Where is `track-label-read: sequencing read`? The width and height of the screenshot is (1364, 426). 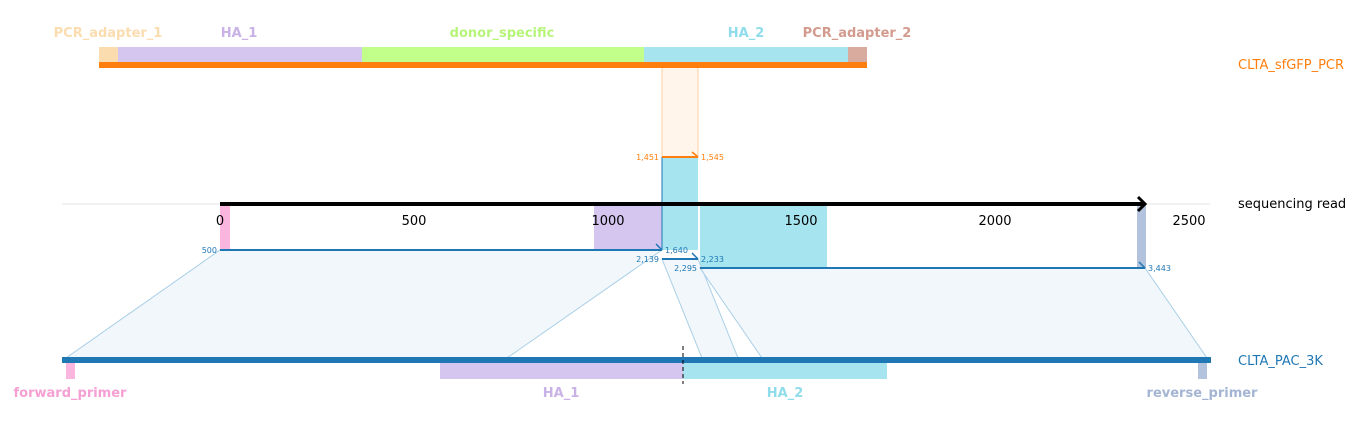
track-label-read: sequencing read is located at coordinates (1292, 204).